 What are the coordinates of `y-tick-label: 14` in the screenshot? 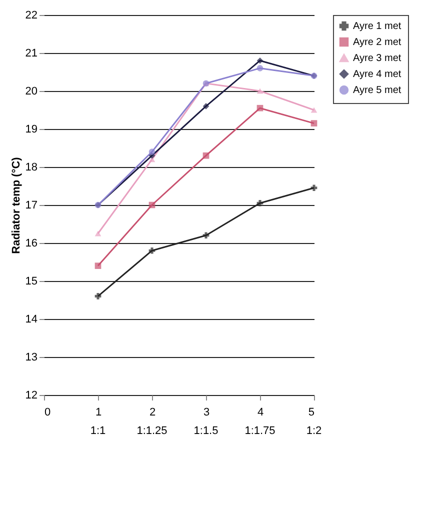 It's located at (31, 320).